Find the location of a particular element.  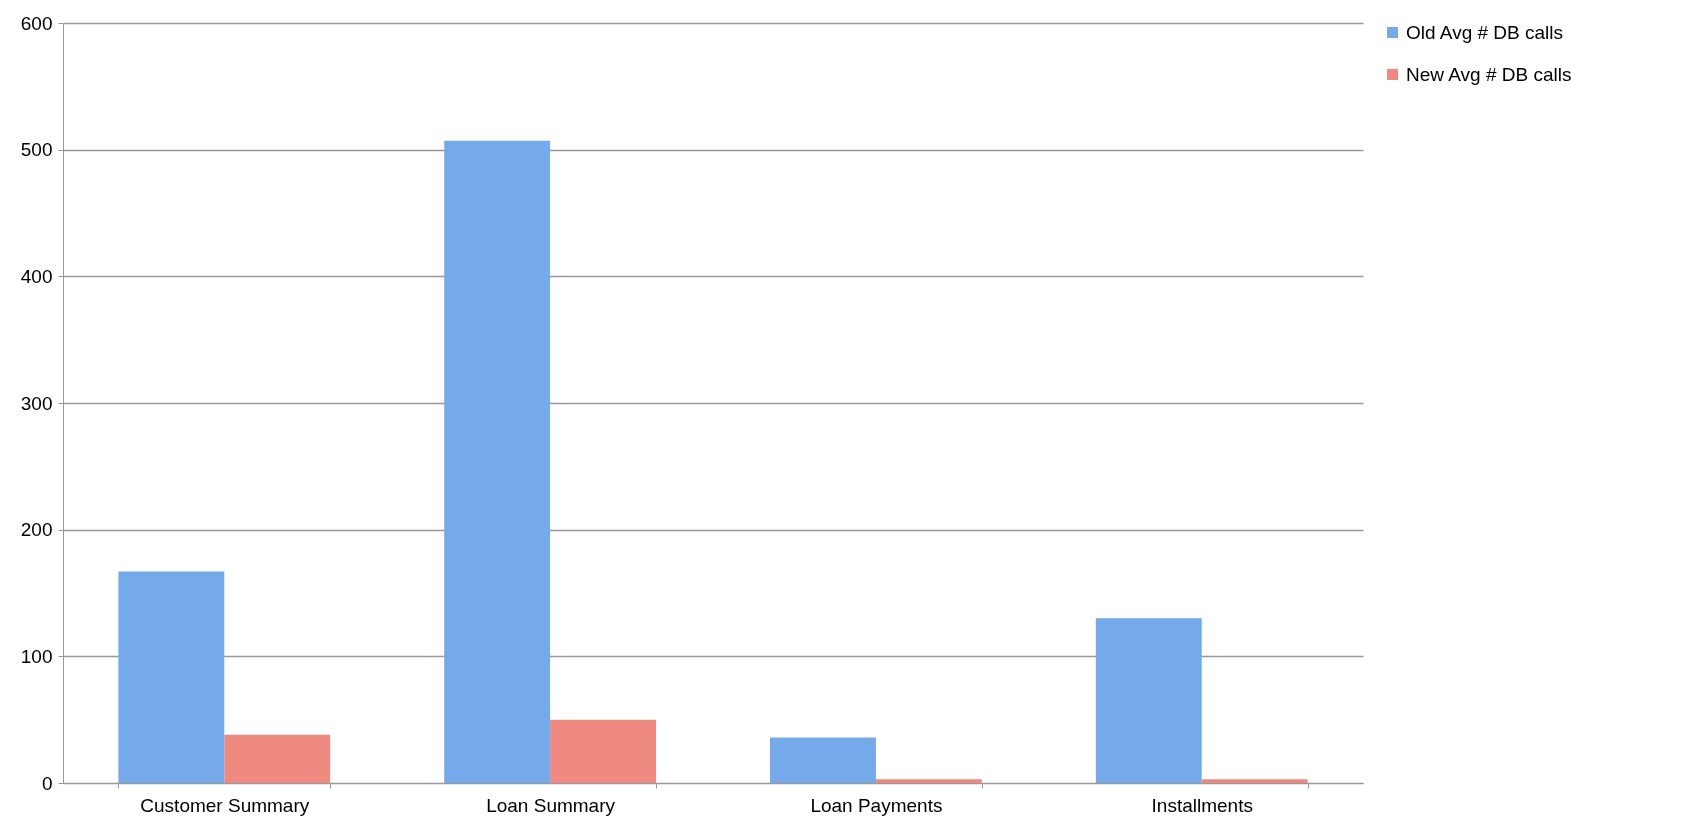

legend-label: New Avg # DB calls is located at coordinates (1489, 74).